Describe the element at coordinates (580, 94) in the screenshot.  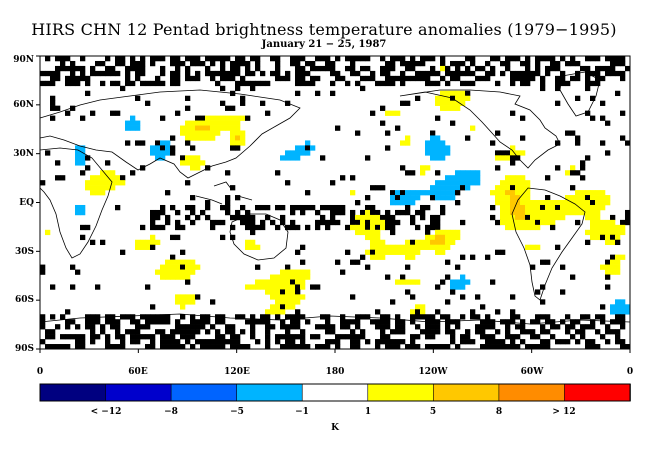
I see `coast-greenland` at that location.